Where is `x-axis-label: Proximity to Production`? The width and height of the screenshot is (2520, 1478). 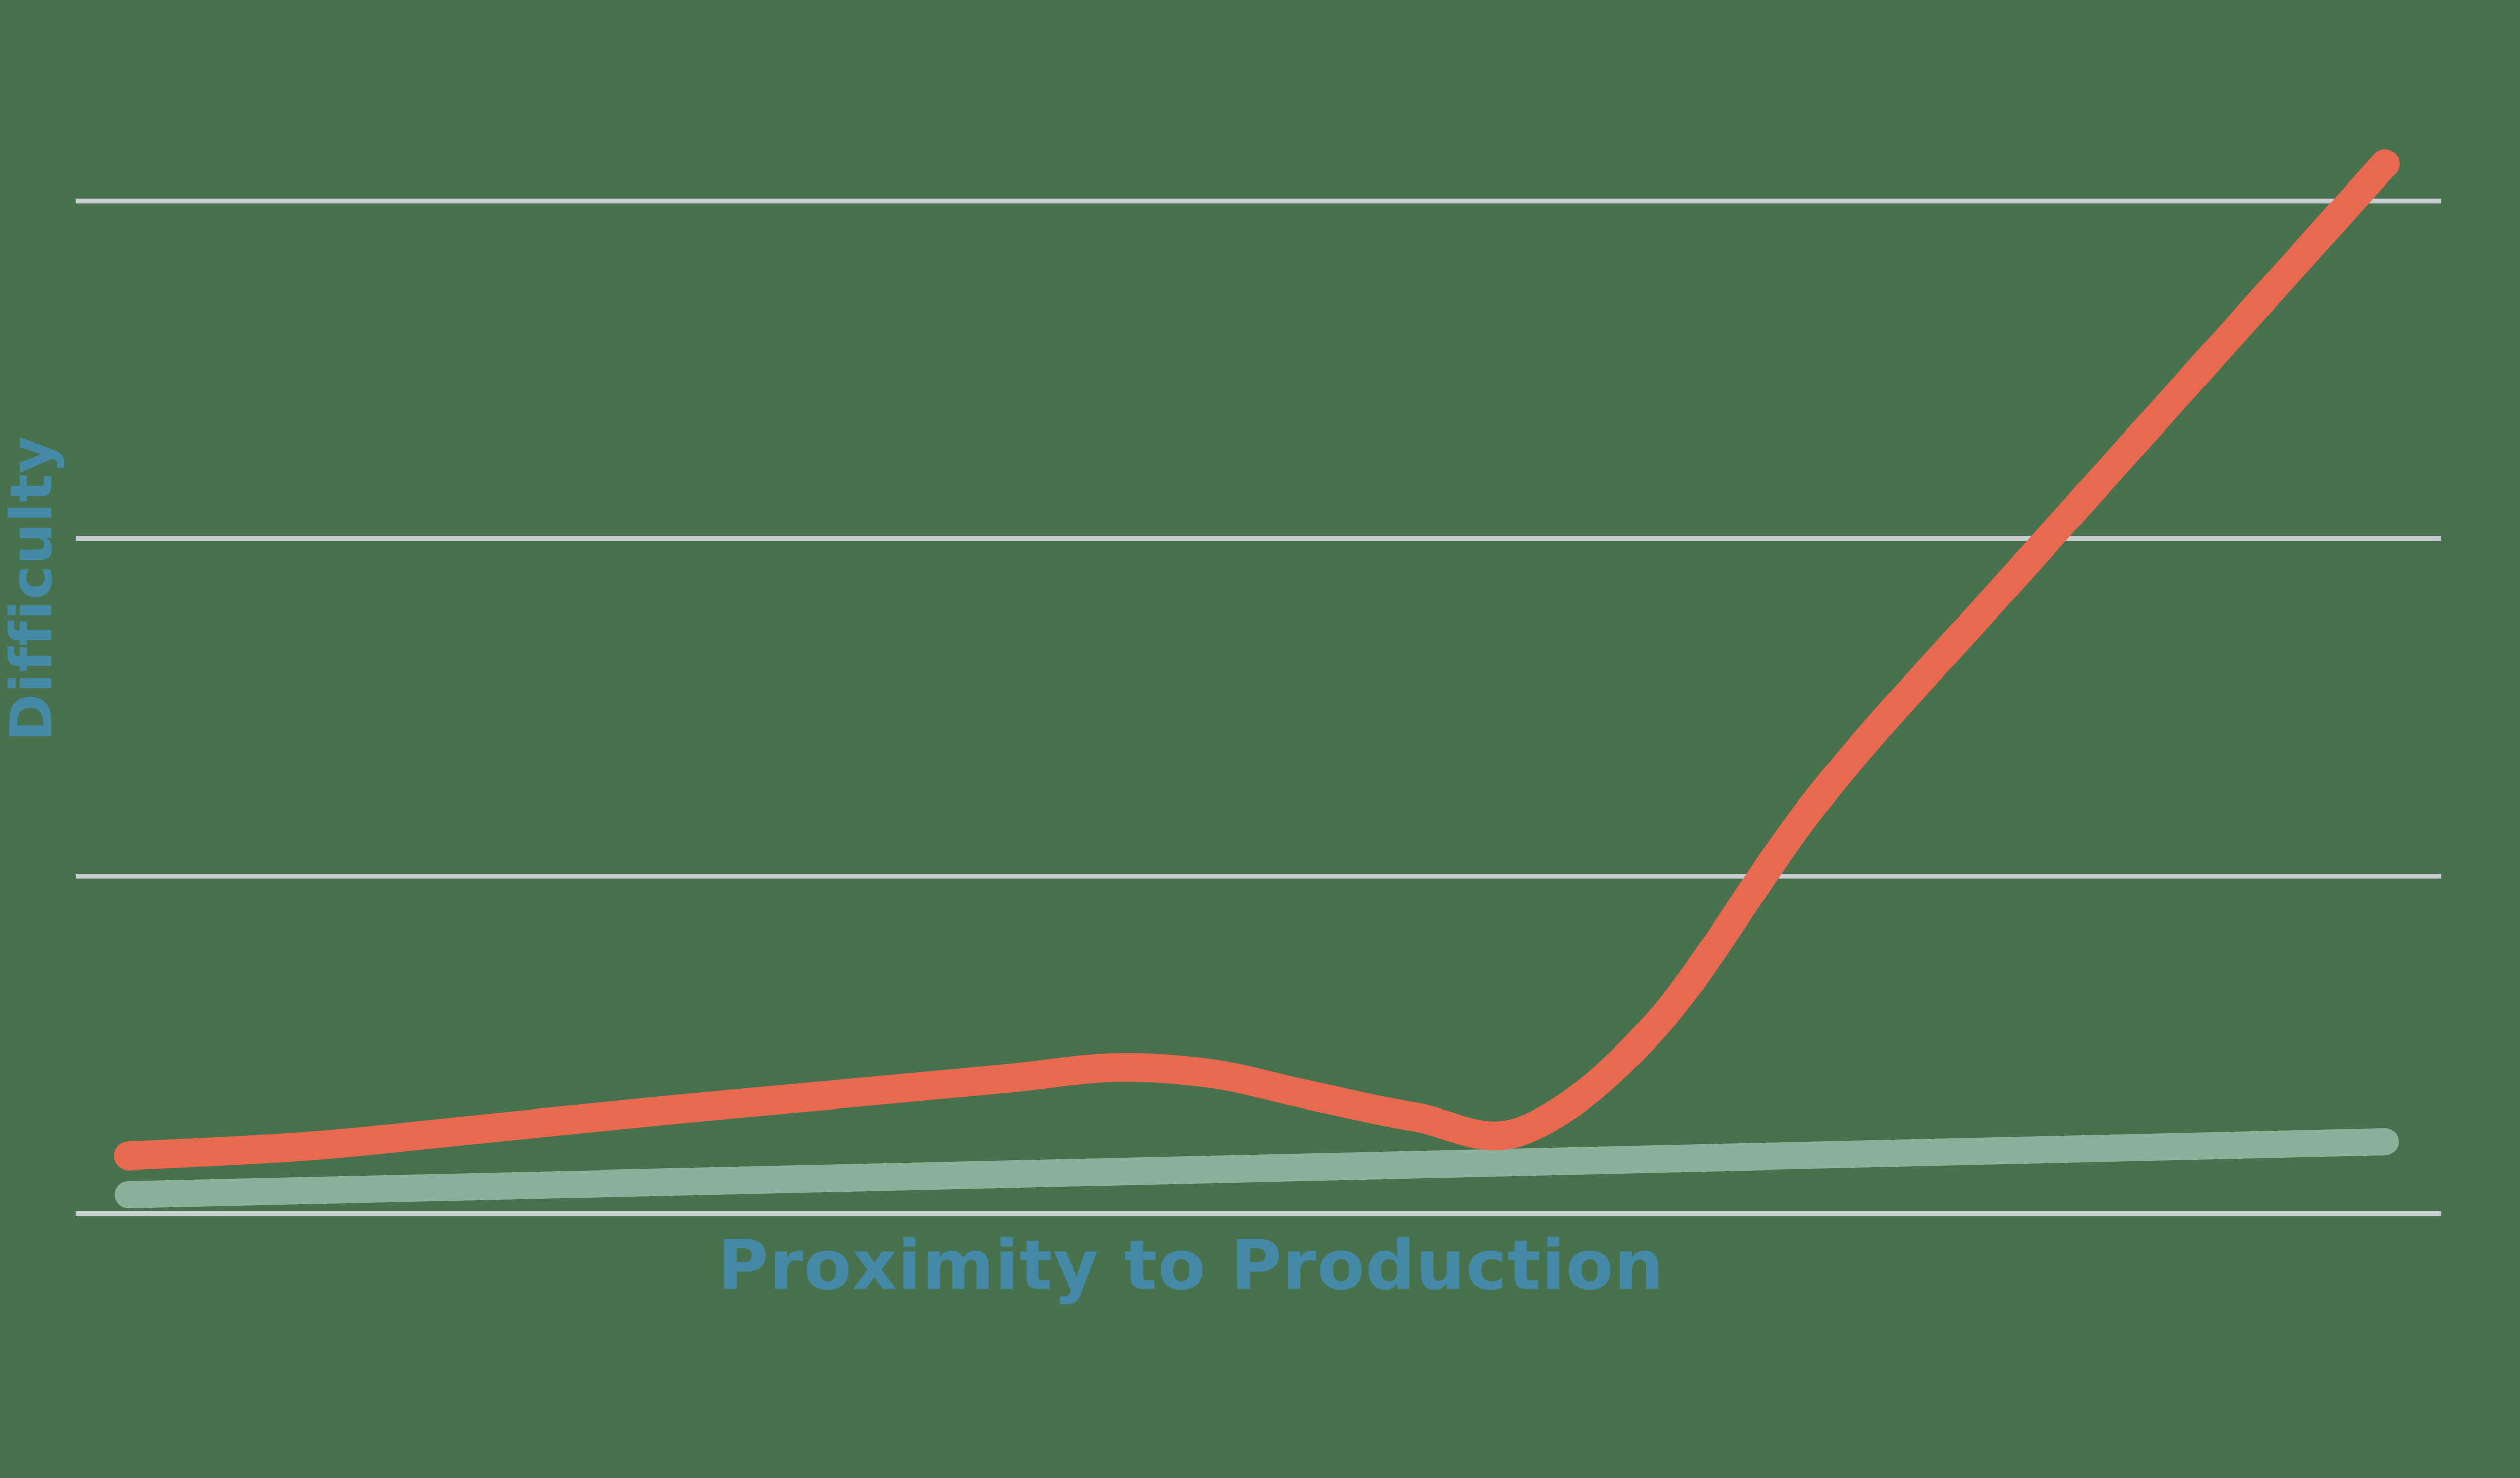
x-axis-label: Proximity to Production is located at coordinates (1191, 1265).